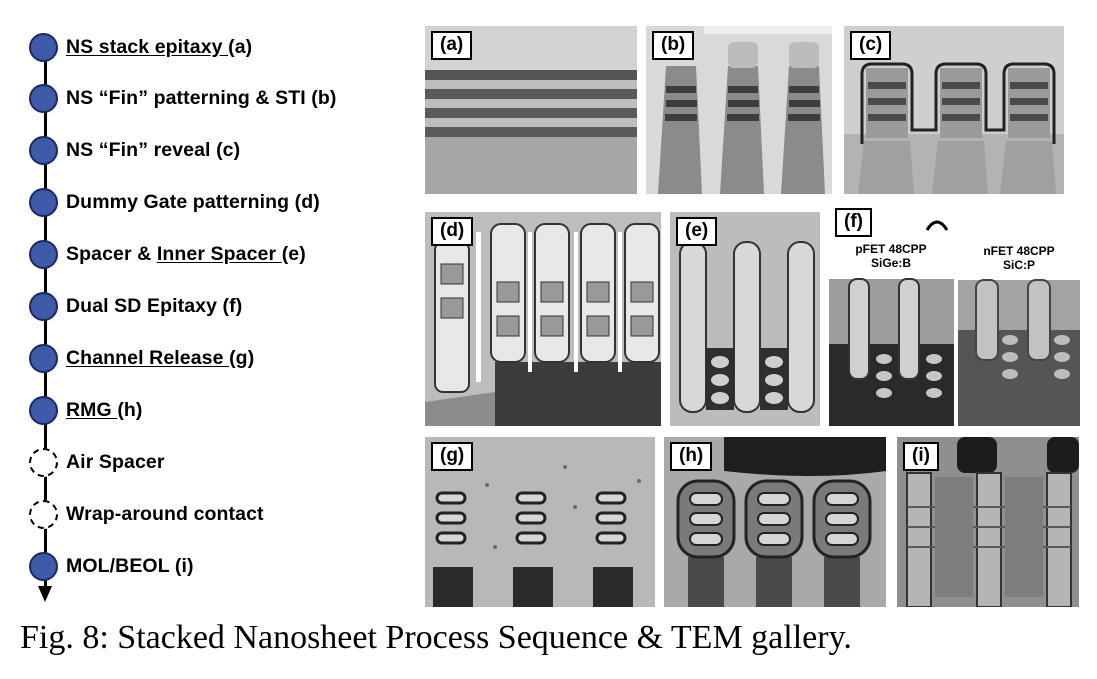 This screenshot has height=679, width=1097. I want to click on panel-label-e: (e), so click(697, 231).